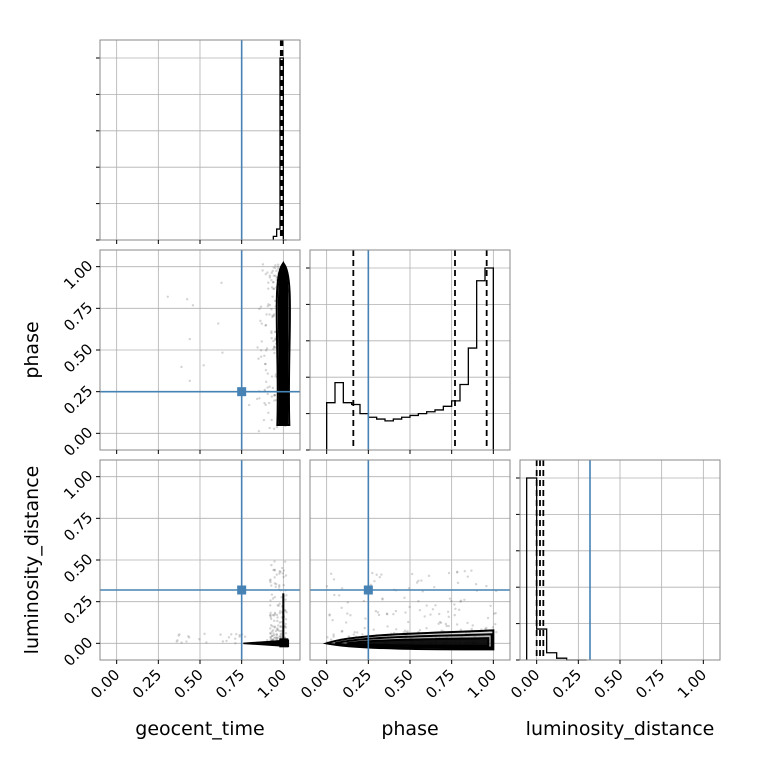 The height and width of the screenshot is (760, 760). What do you see at coordinates (78, 275) in the screenshot?
I see `ytick-label: 1.00` at bounding box center [78, 275].